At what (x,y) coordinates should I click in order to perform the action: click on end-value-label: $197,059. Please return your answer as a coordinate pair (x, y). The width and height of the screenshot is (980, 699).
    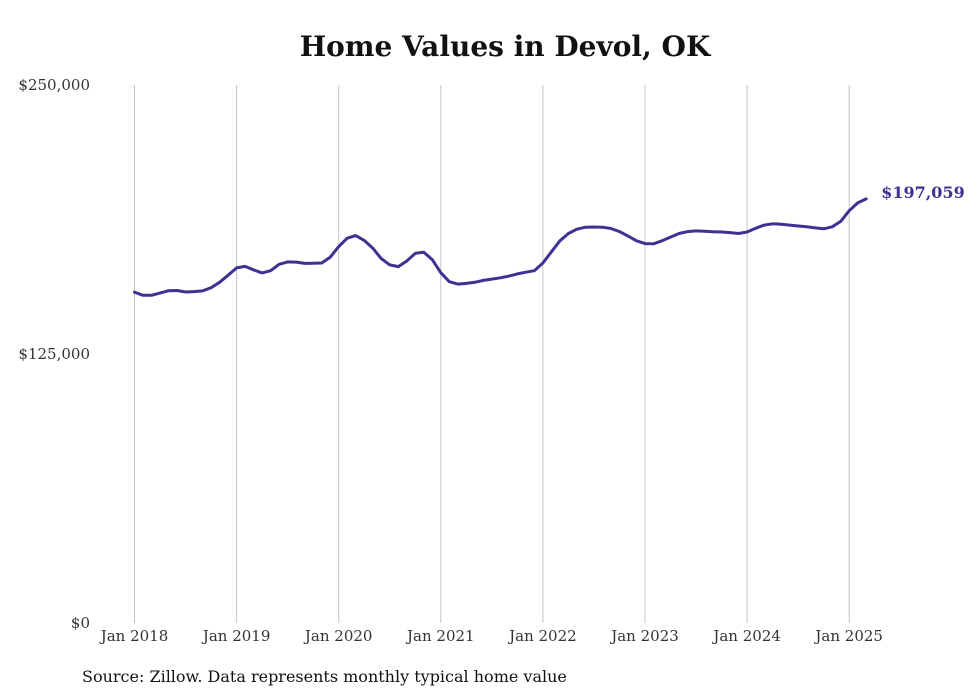
    Looking at the image, I should click on (923, 192).